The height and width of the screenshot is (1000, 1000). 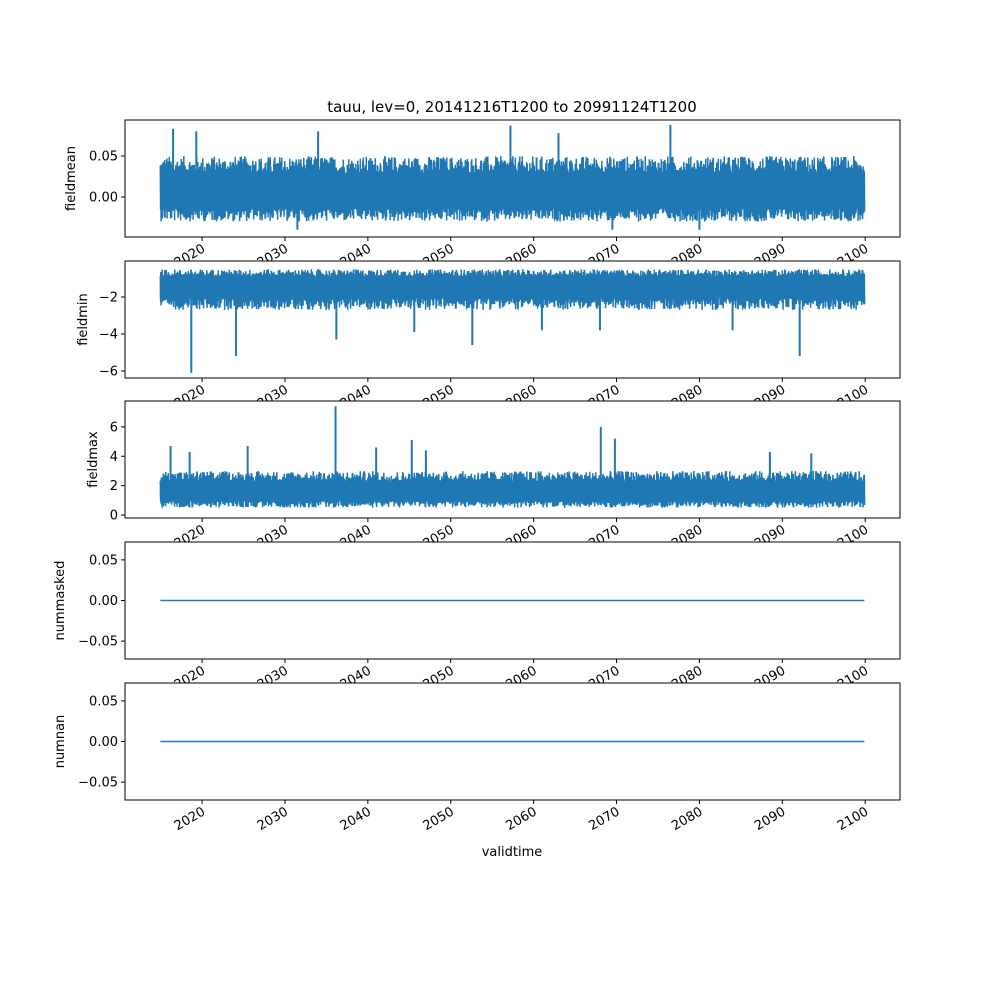 What do you see at coordinates (512, 289) in the screenshot?
I see `series-line-fieldmin` at bounding box center [512, 289].